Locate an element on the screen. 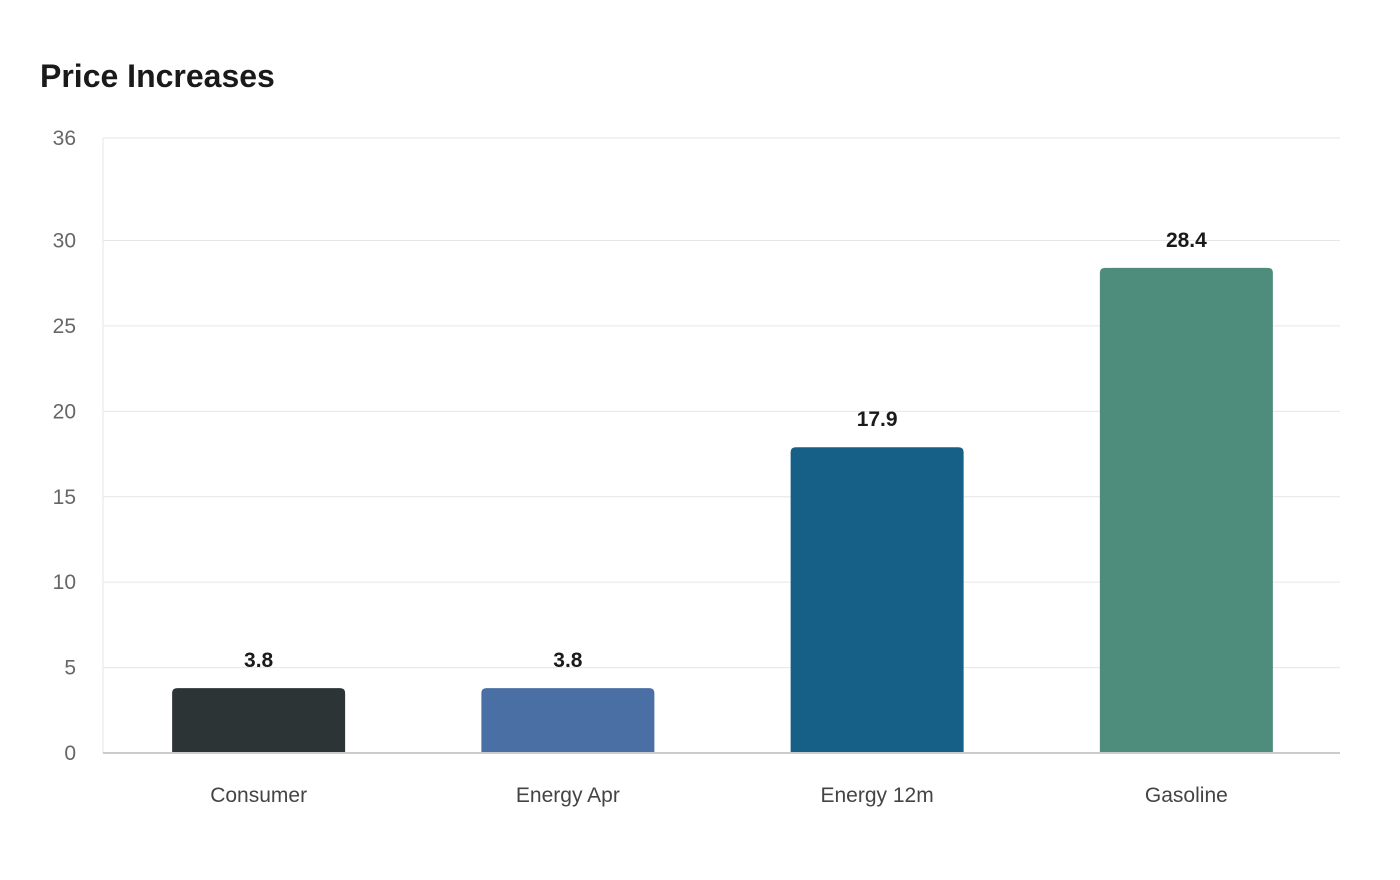 Image resolution: width=1400 pixels, height=880 pixels. y-tick-label: 10 is located at coordinates (64, 582).